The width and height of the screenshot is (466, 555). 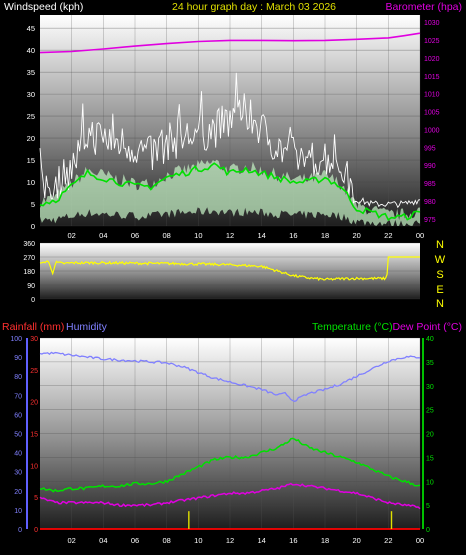 What do you see at coordinates (18, 511) in the screenshot?
I see `humidity-y-tick: 10` at bounding box center [18, 511].